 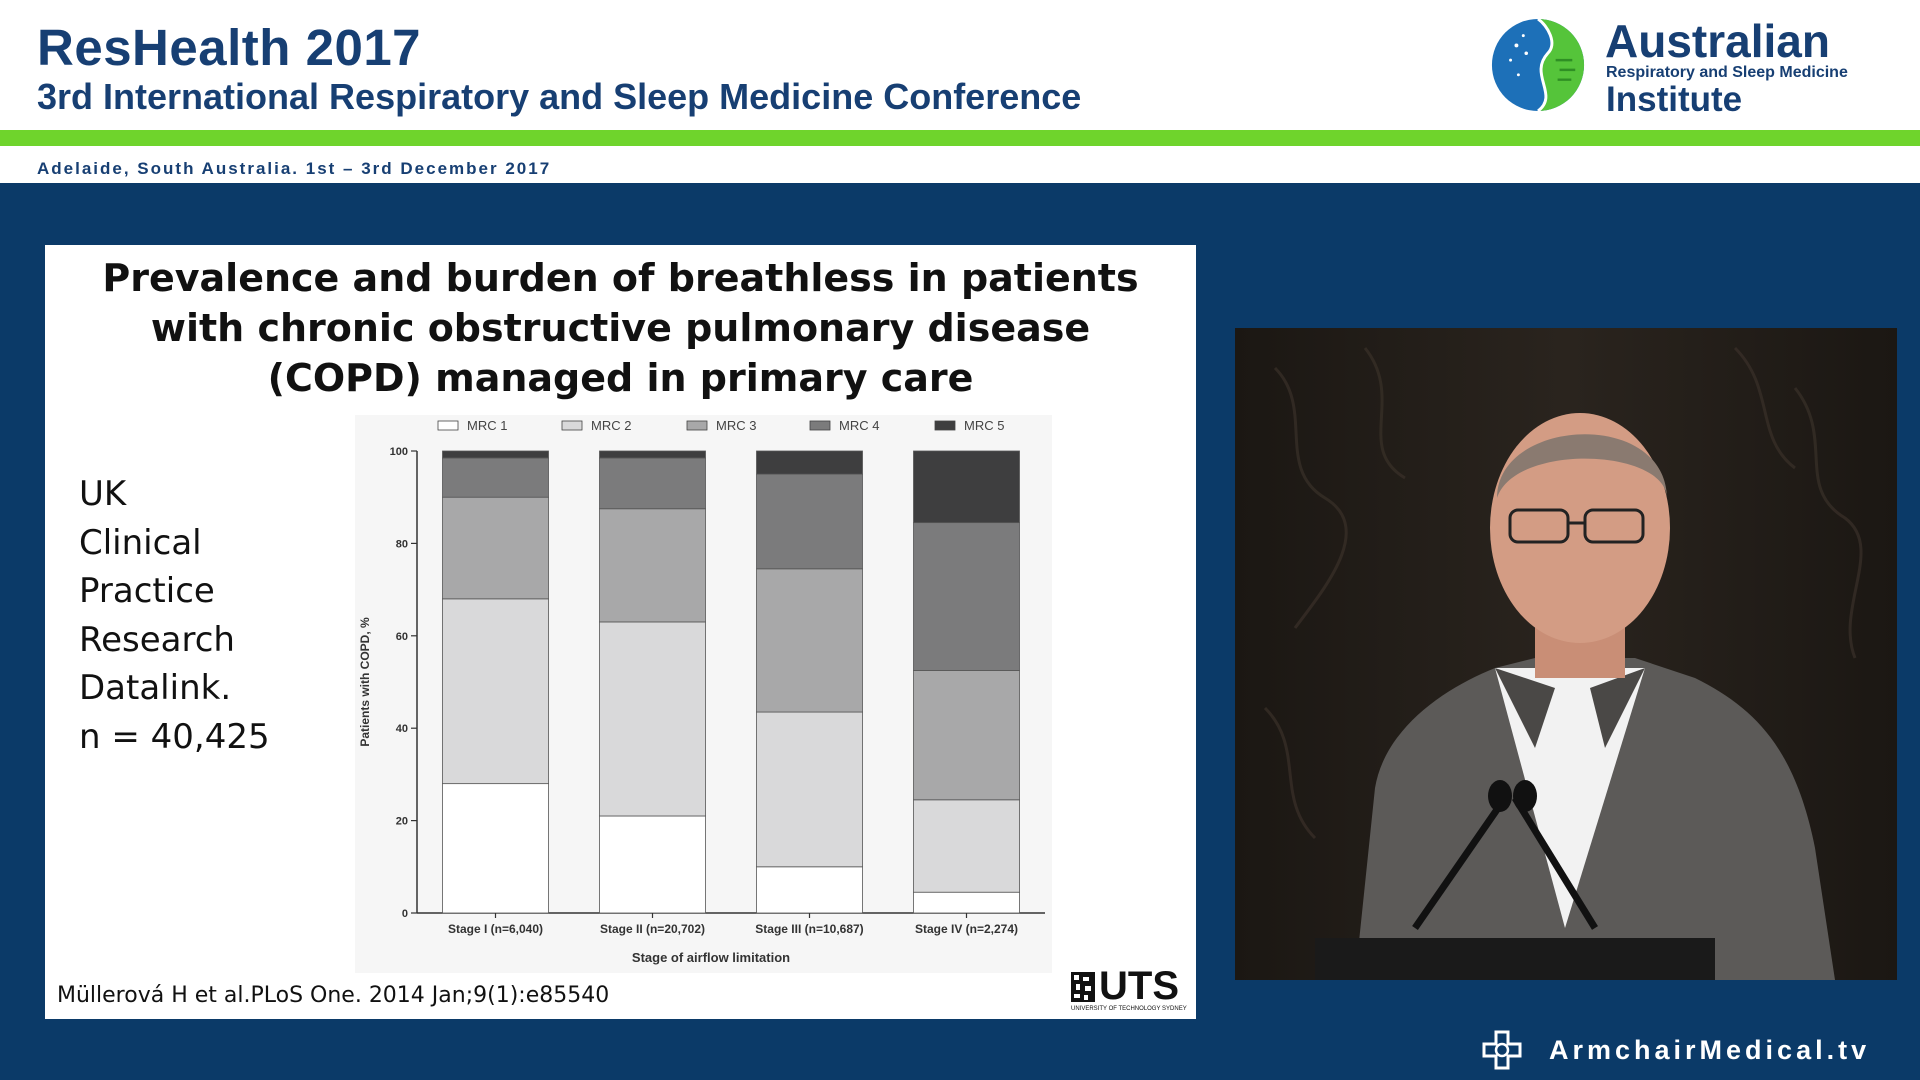 What do you see at coordinates (399, 452) in the screenshot?
I see `y-tick-label: 100` at bounding box center [399, 452].